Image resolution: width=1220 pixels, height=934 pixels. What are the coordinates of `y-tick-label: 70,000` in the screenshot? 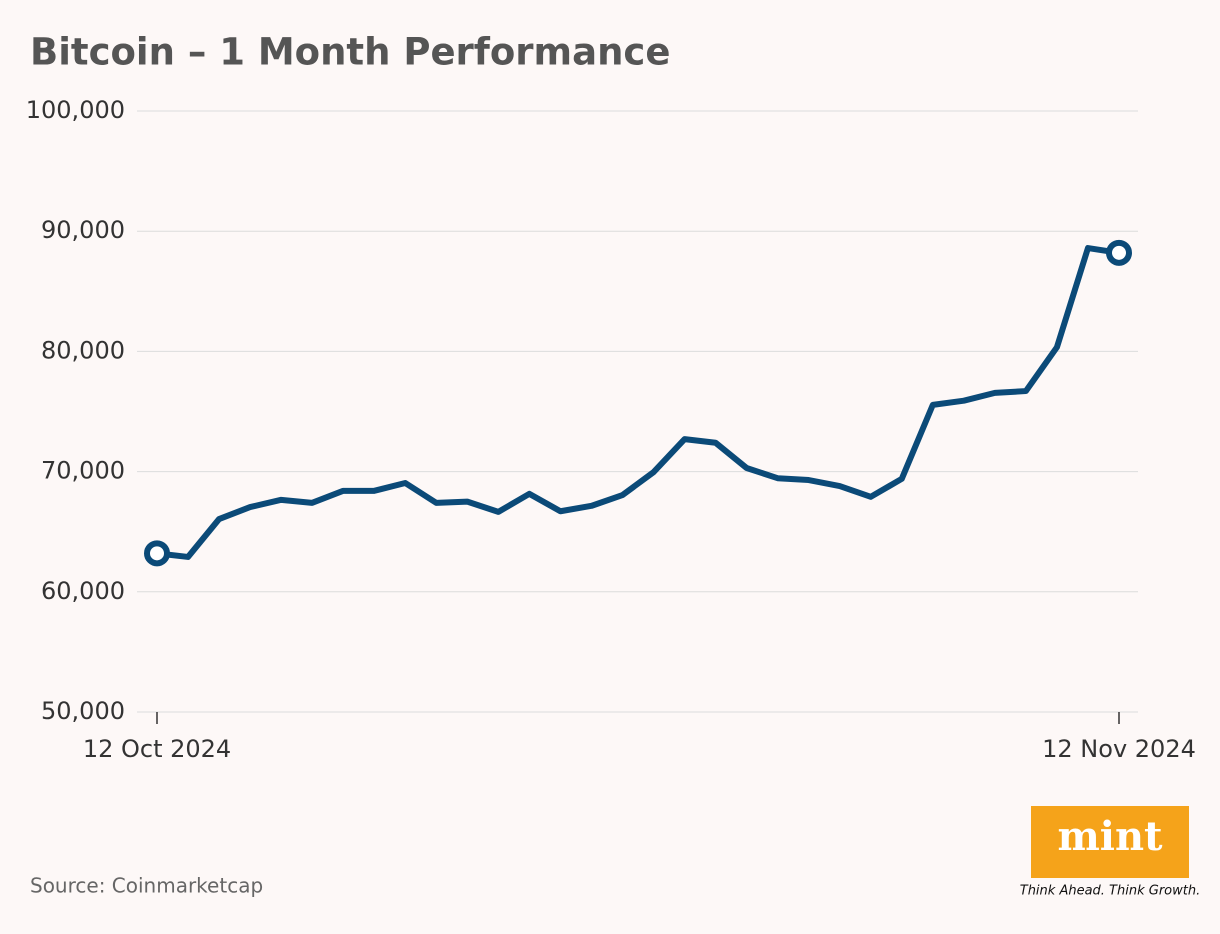 It's located at (83, 471).